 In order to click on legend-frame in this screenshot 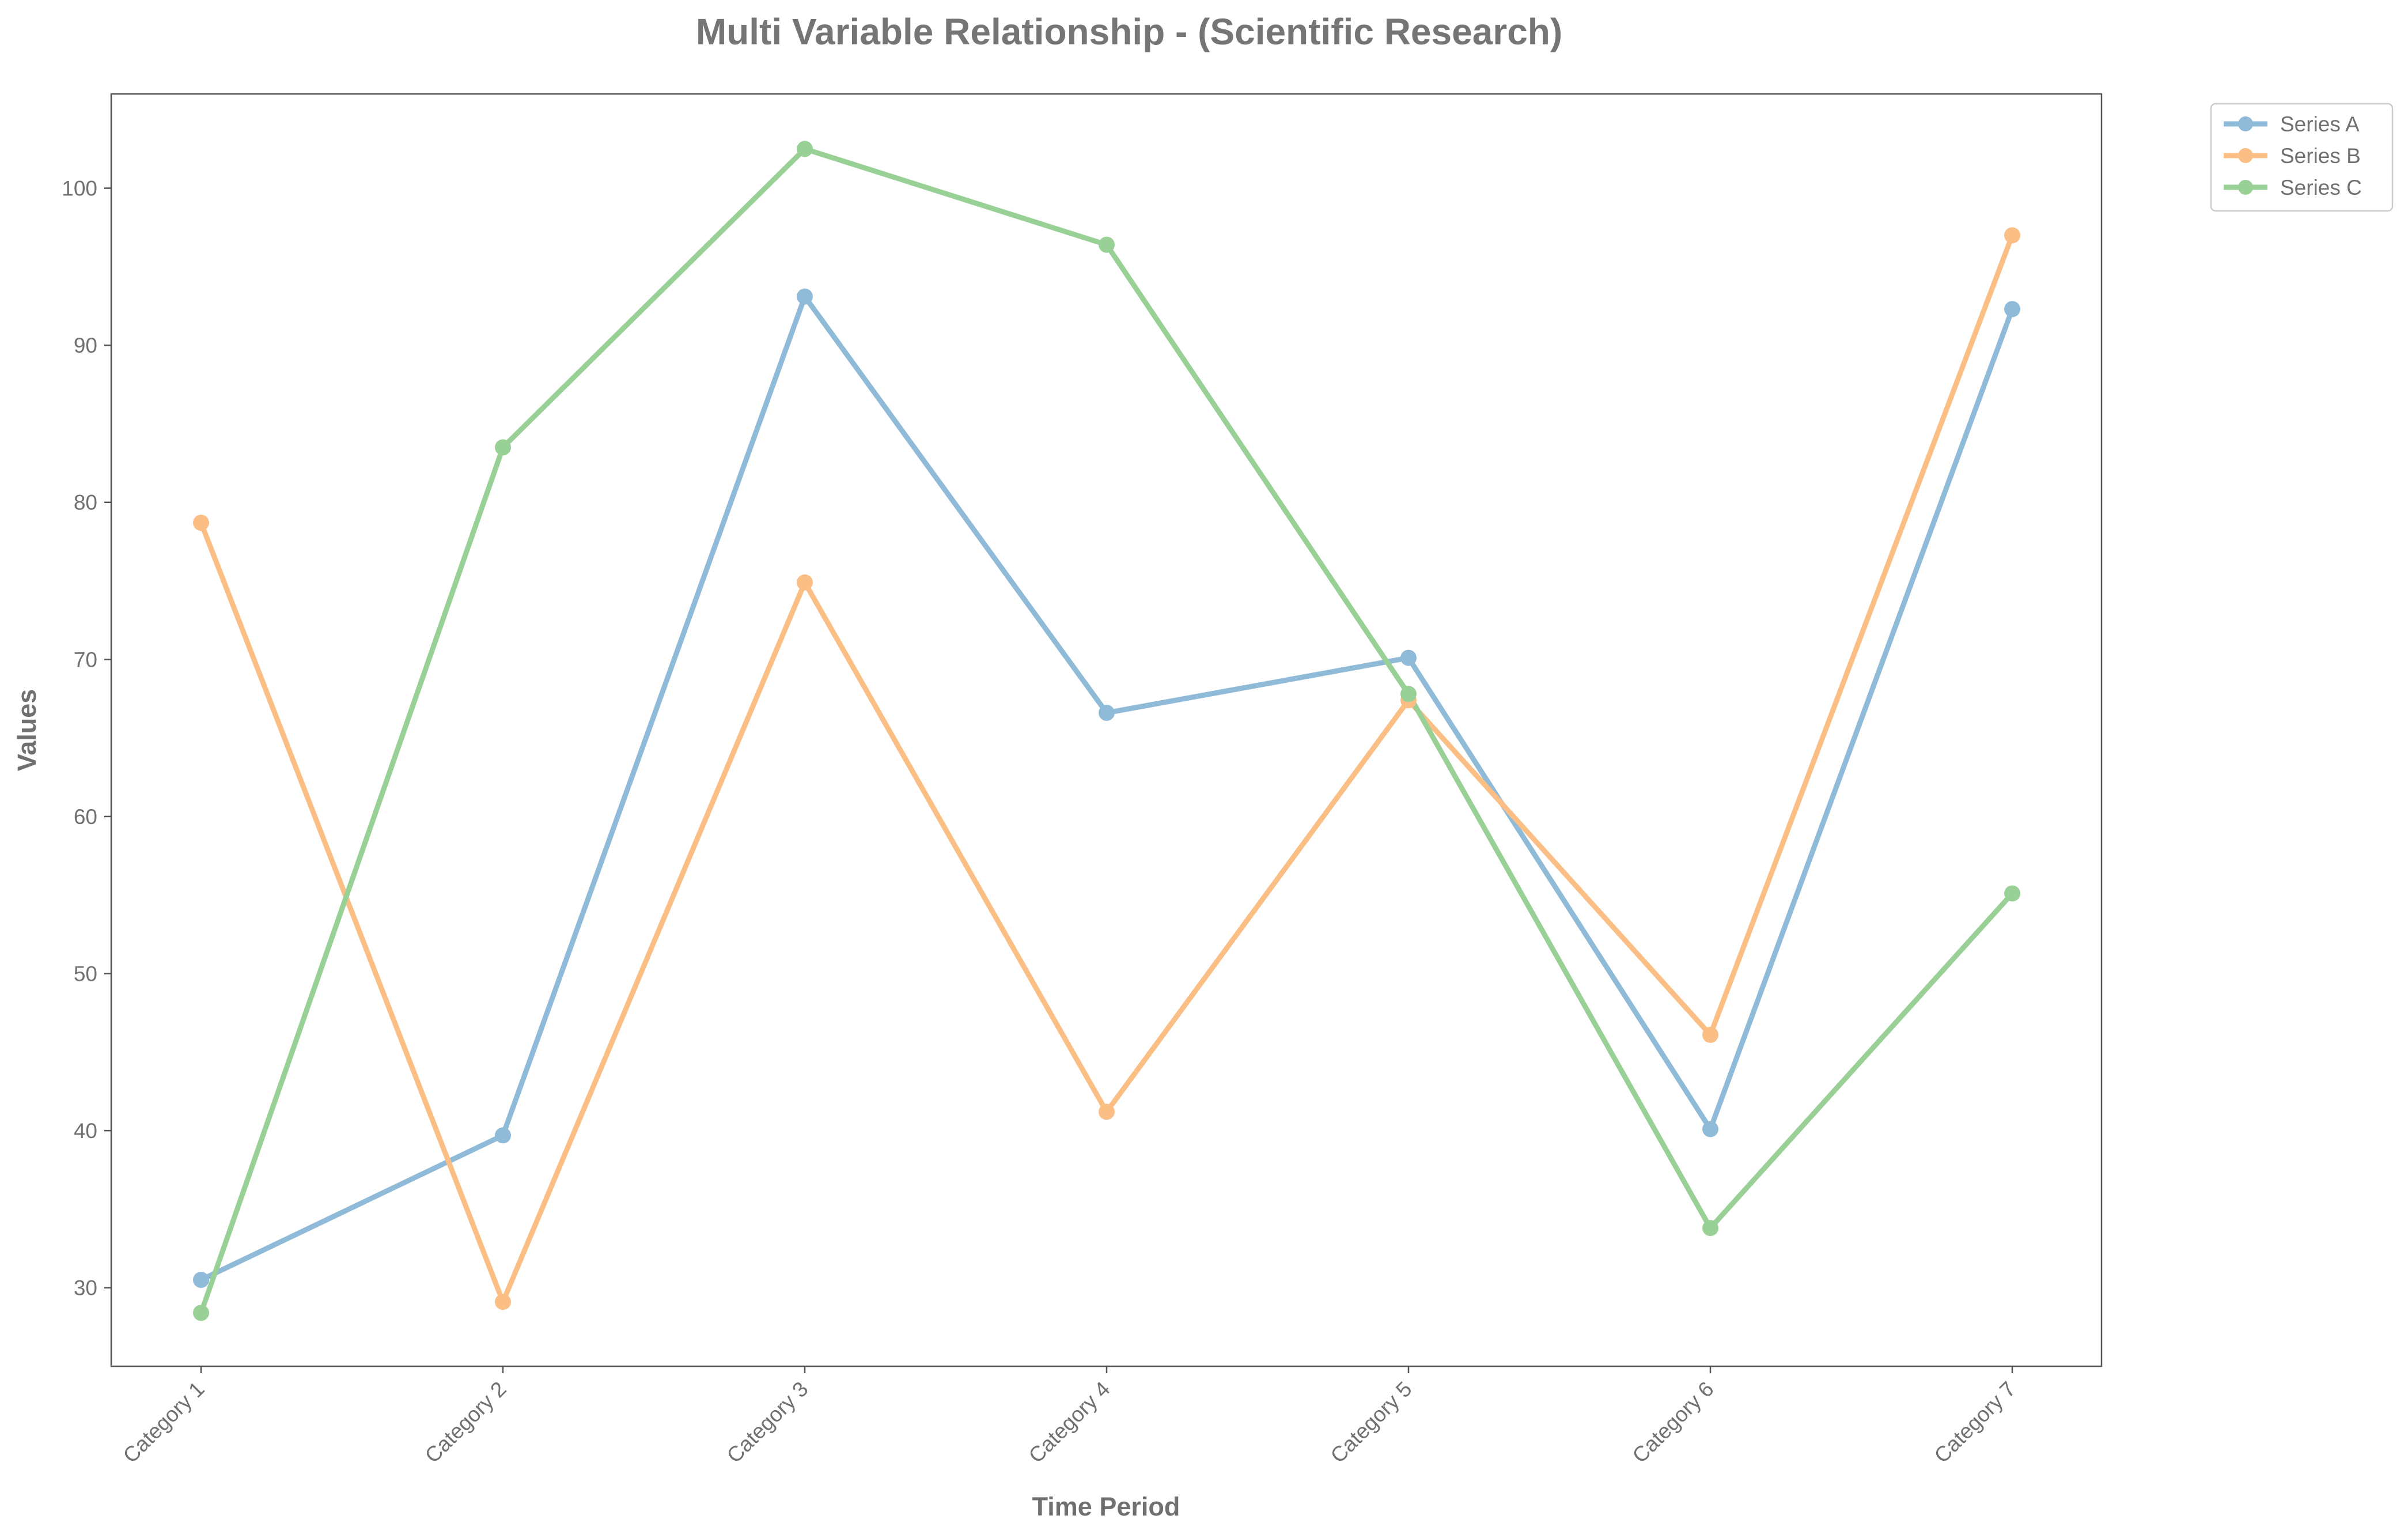, I will do `click(2302, 158)`.